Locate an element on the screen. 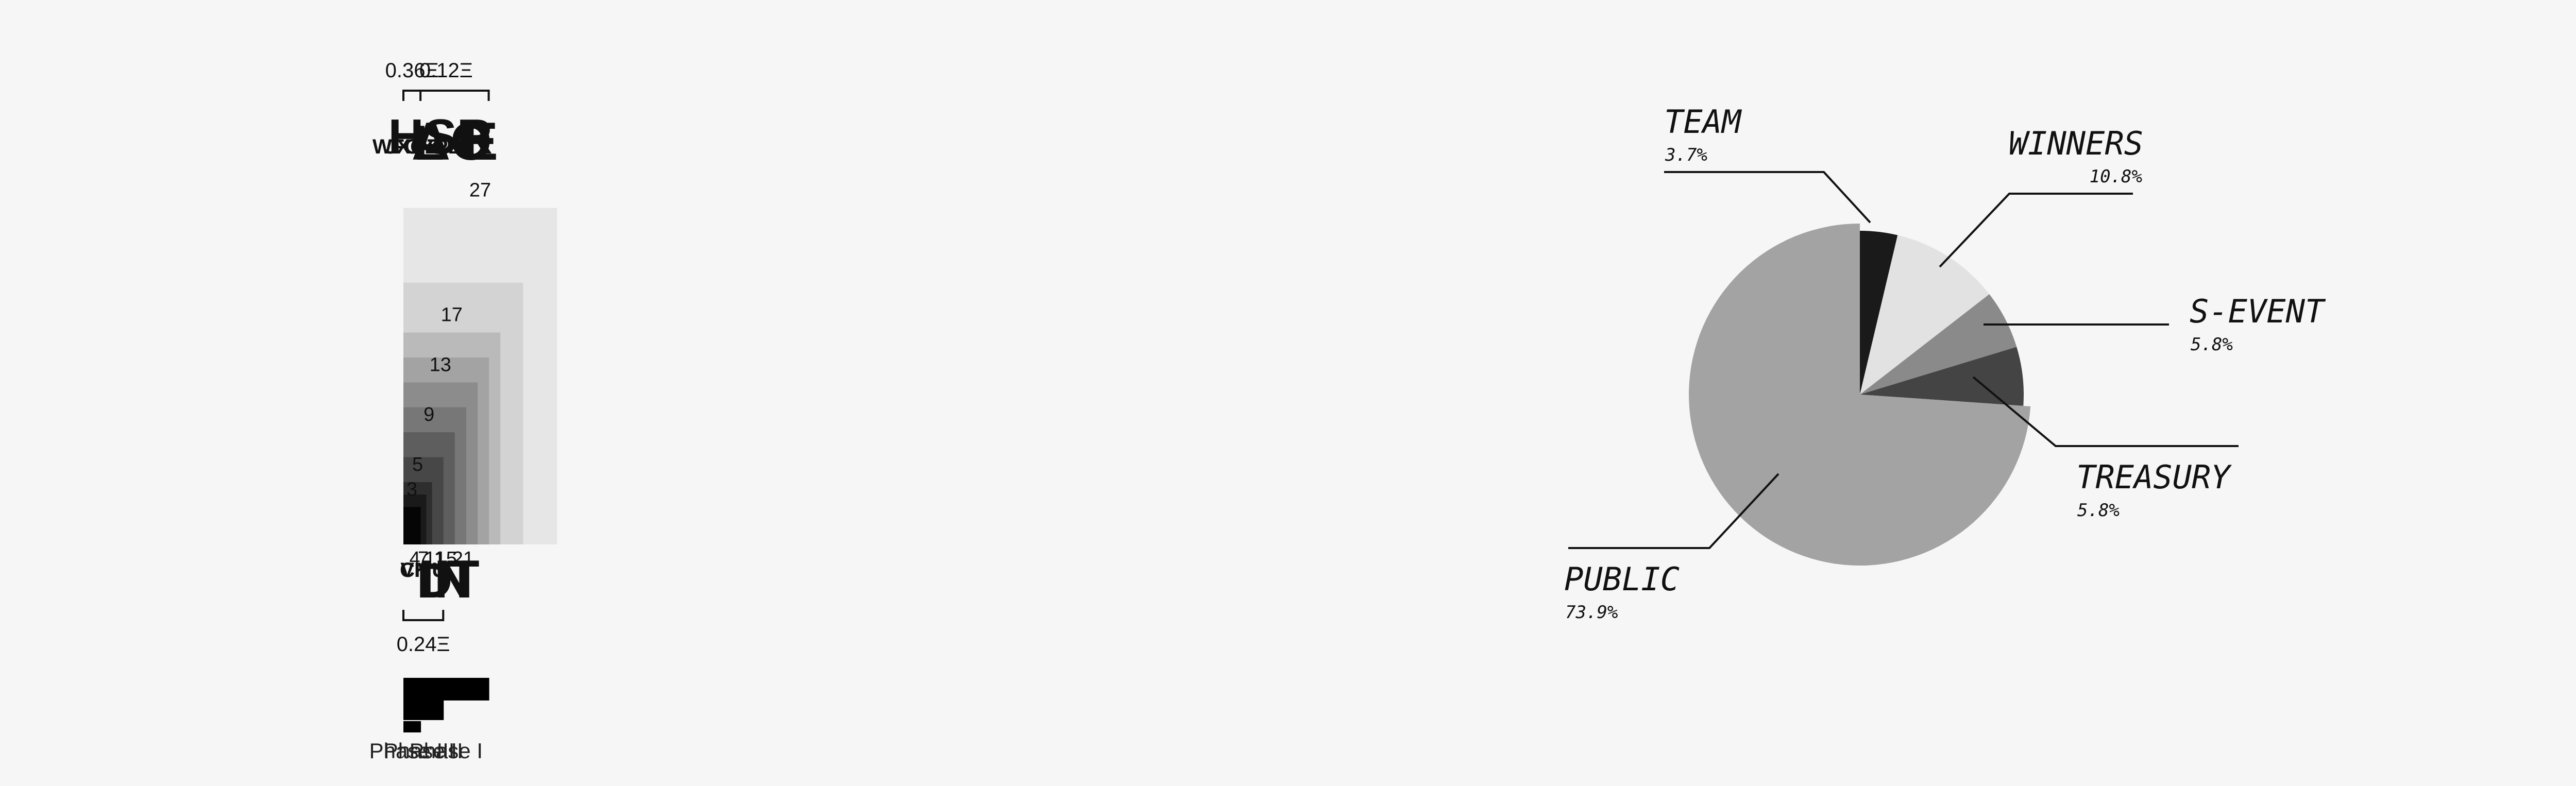  pie-percent-public: 73.9% is located at coordinates (1591, 612).